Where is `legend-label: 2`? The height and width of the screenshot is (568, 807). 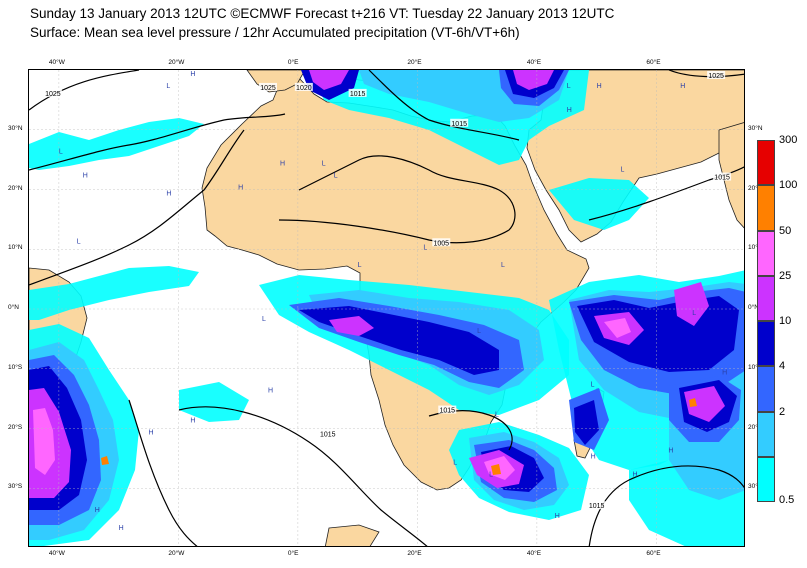
legend-label: 2 is located at coordinates (782, 411).